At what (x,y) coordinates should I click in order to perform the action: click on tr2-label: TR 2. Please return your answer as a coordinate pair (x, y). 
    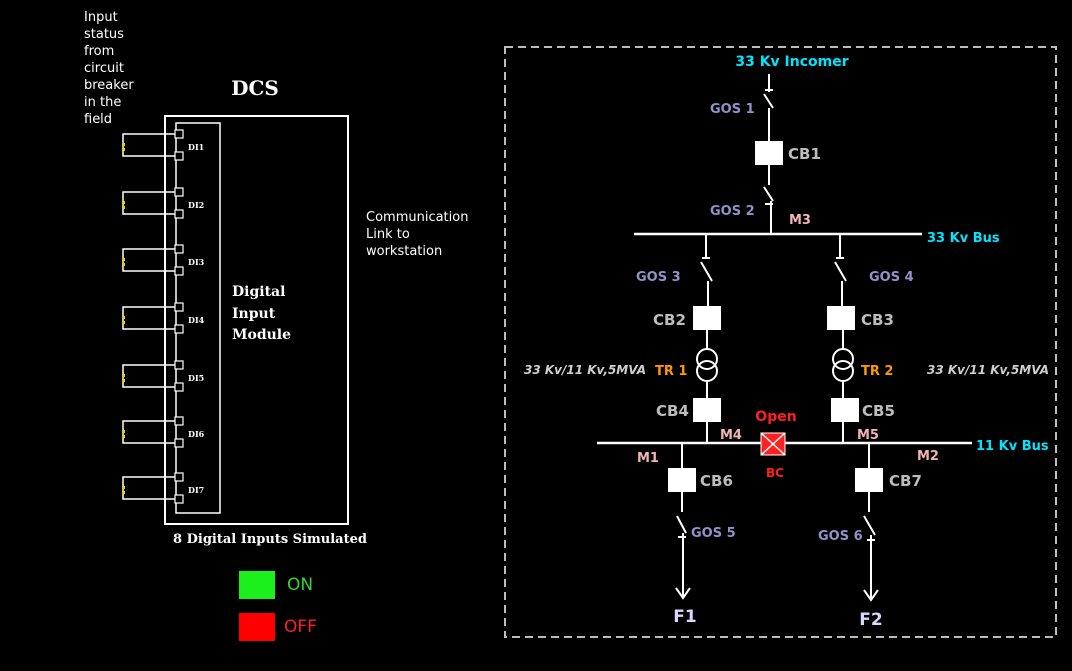
    Looking at the image, I should click on (877, 371).